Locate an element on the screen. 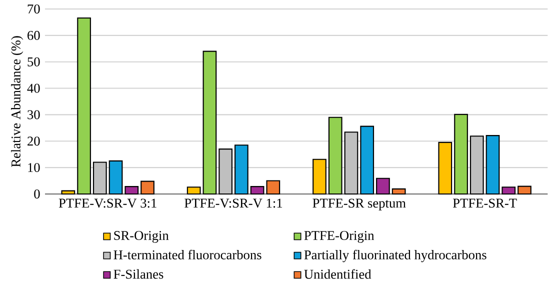 This screenshot has height=292, width=550. legend-label: Partially fluorinated hydrocarbons is located at coordinates (395, 256).